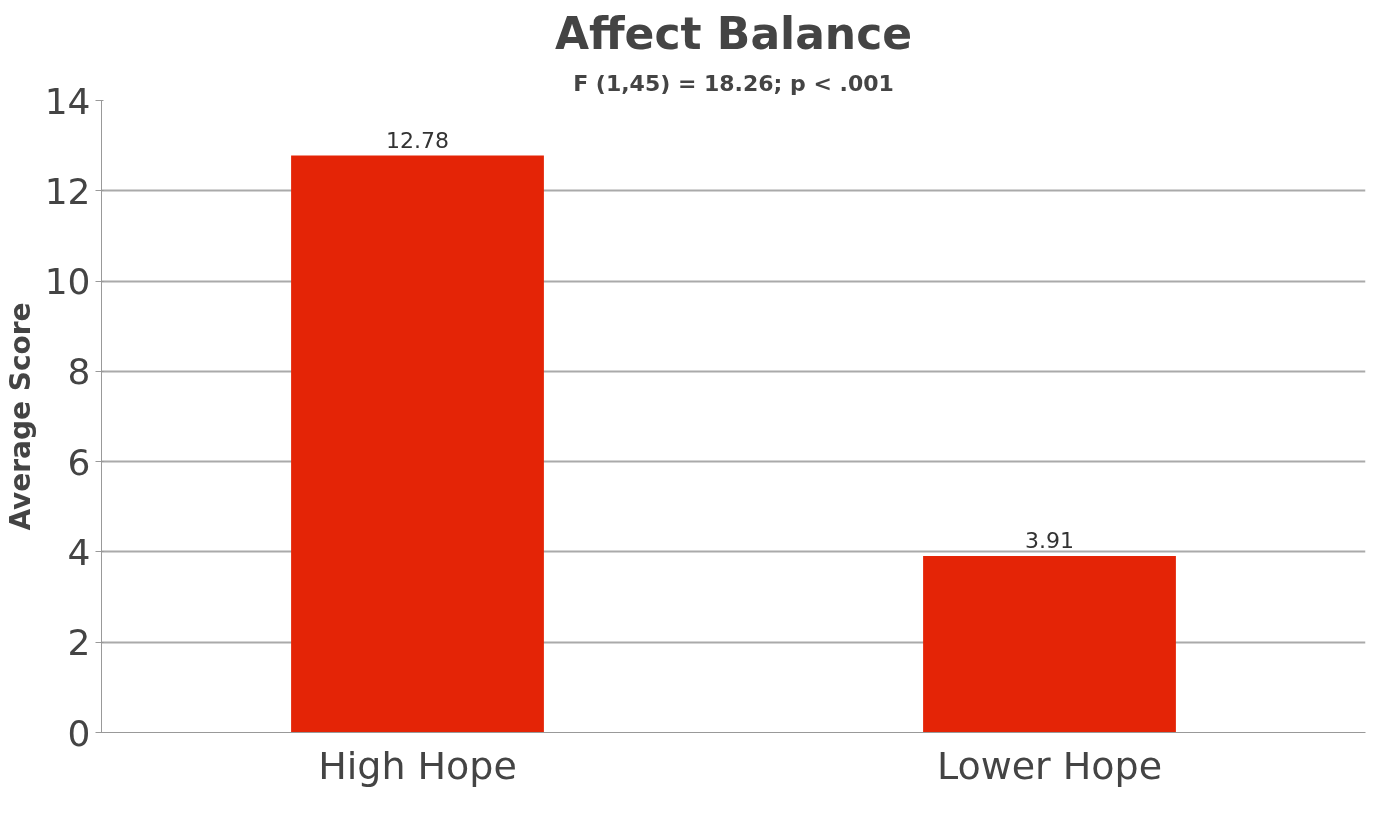 This screenshot has height=817, width=1394. Describe the element at coordinates (417, 765) in the screenshot. I see `x-tick-label: High Hope` at that location.